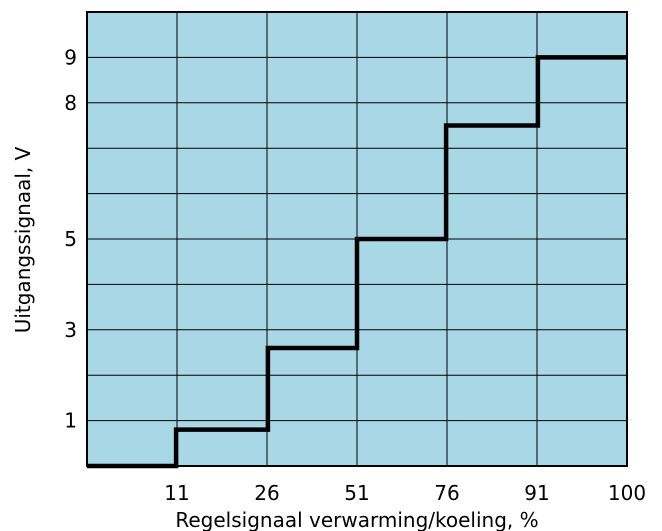 This screenshot has height=531, width=662. What do you see at coordinates (536, 493) in the screenshot?
I see `x-tick-label: 91` at bounding box center [536, 493].